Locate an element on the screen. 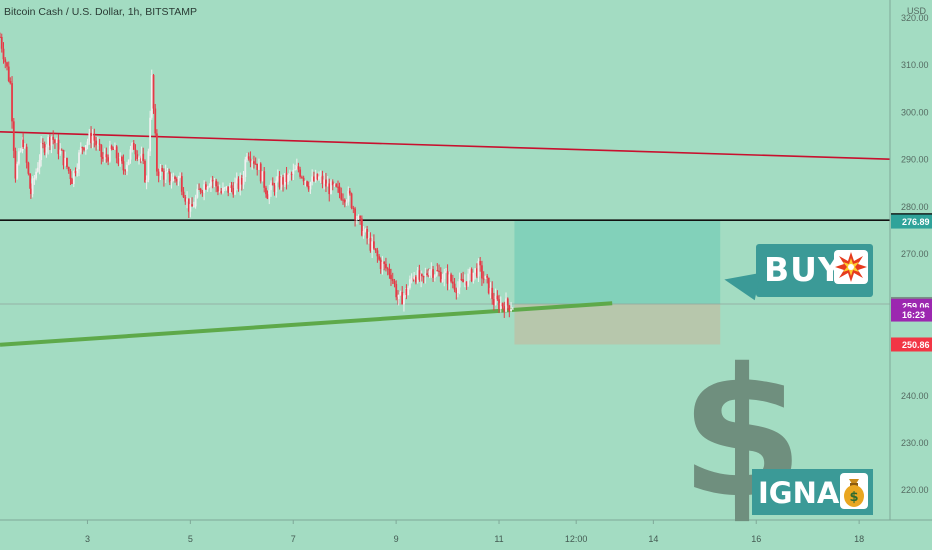 The height and width of the screenshot is (550, 932). price-tag: 16:23 is located at coordinates (911, 314).